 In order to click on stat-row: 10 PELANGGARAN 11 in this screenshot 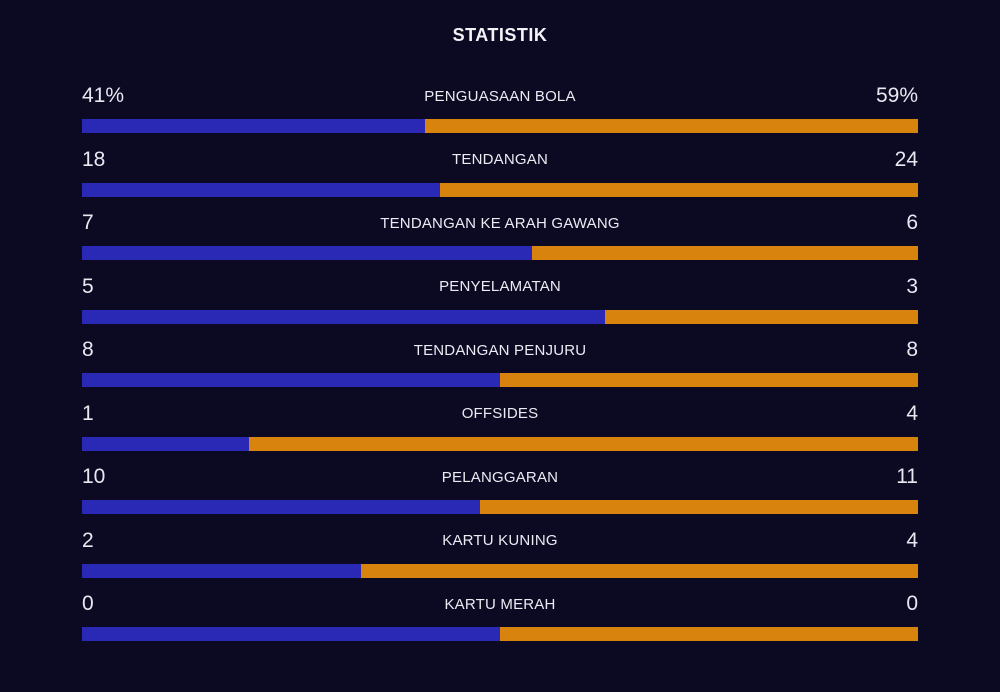, I will do `click(500, 496)`.